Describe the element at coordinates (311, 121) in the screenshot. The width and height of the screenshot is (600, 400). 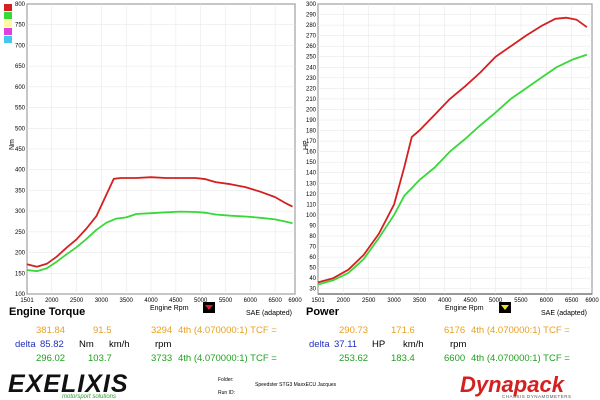
I see `y-tick-label: 190` at that location.